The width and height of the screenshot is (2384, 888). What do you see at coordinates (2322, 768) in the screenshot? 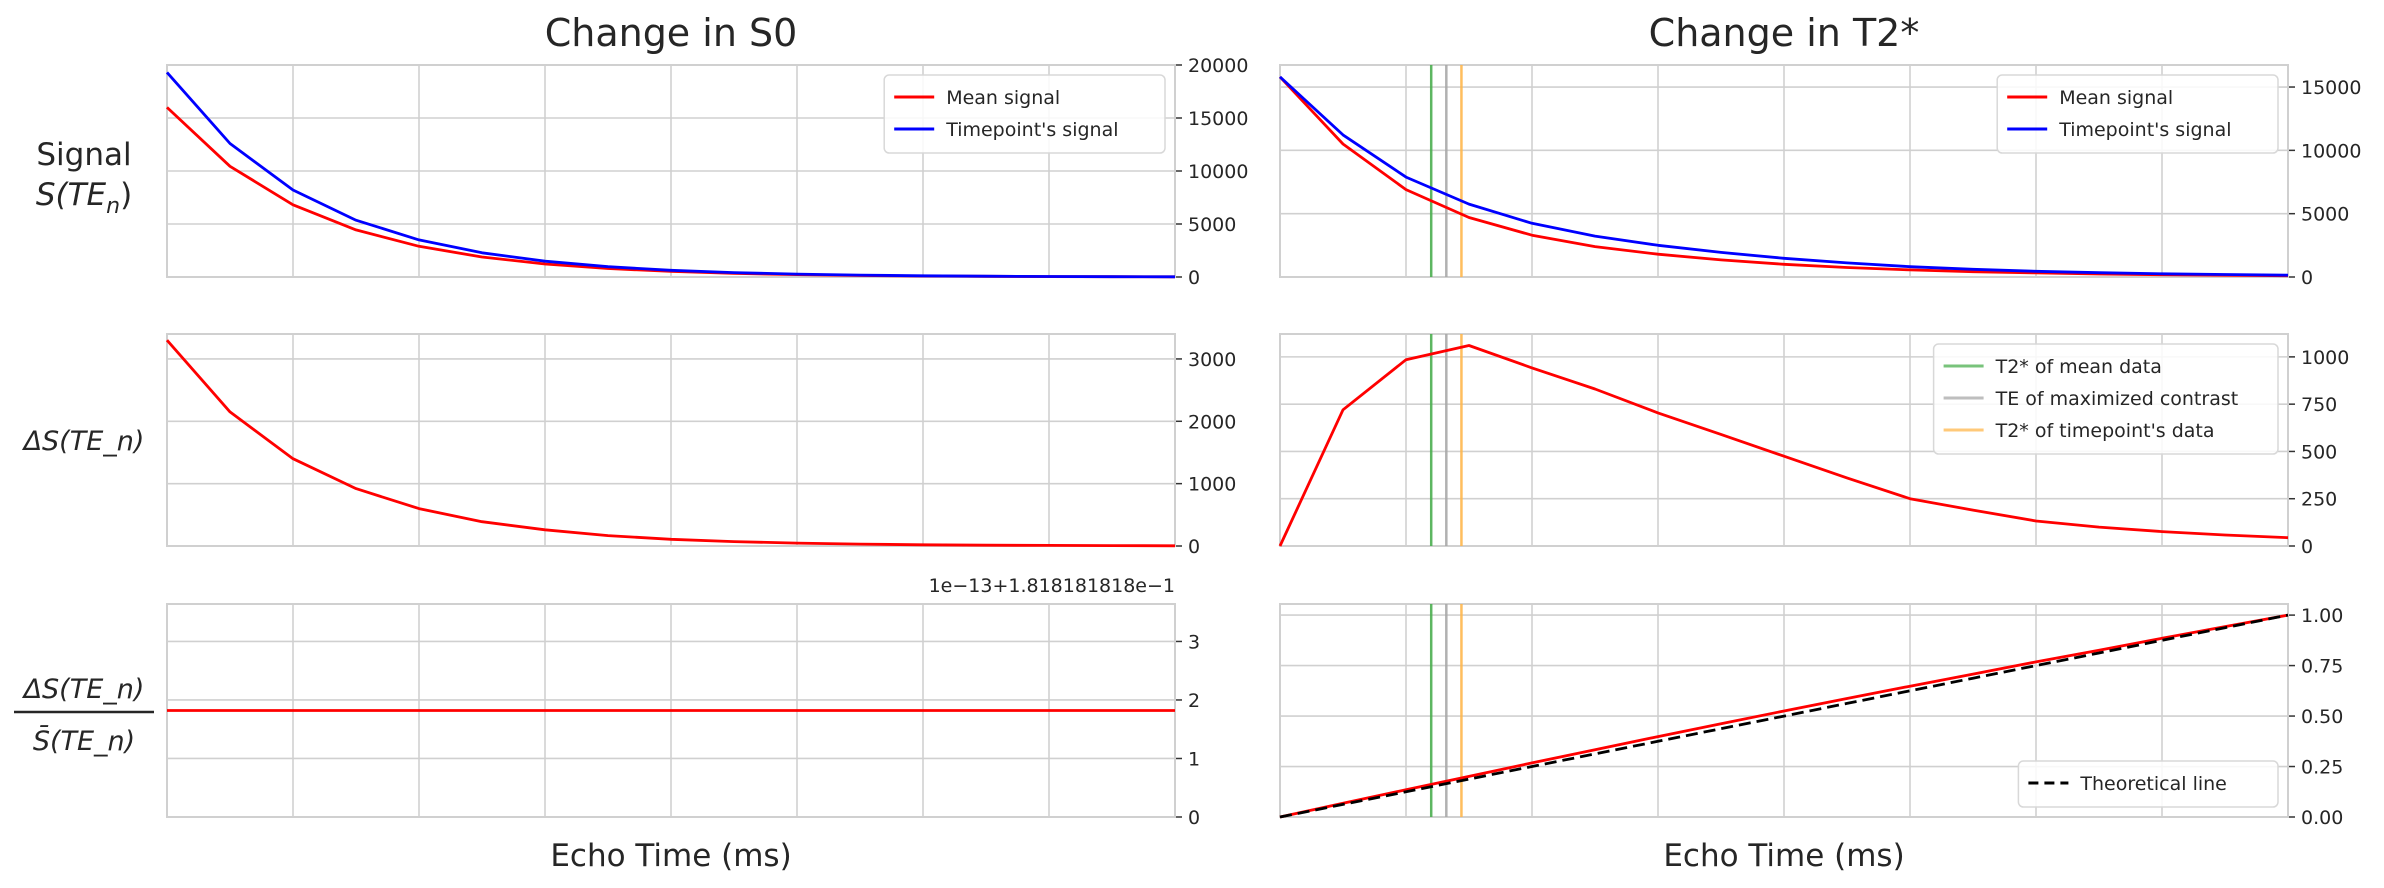
I see `y-tick-label: 0.25` at bounding box center [2322, 768].